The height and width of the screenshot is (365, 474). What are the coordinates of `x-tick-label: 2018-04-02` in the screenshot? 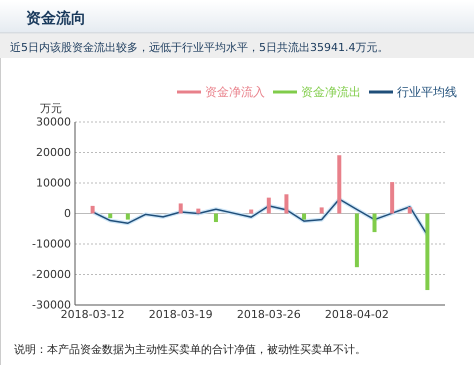 It's located at (356, 314).